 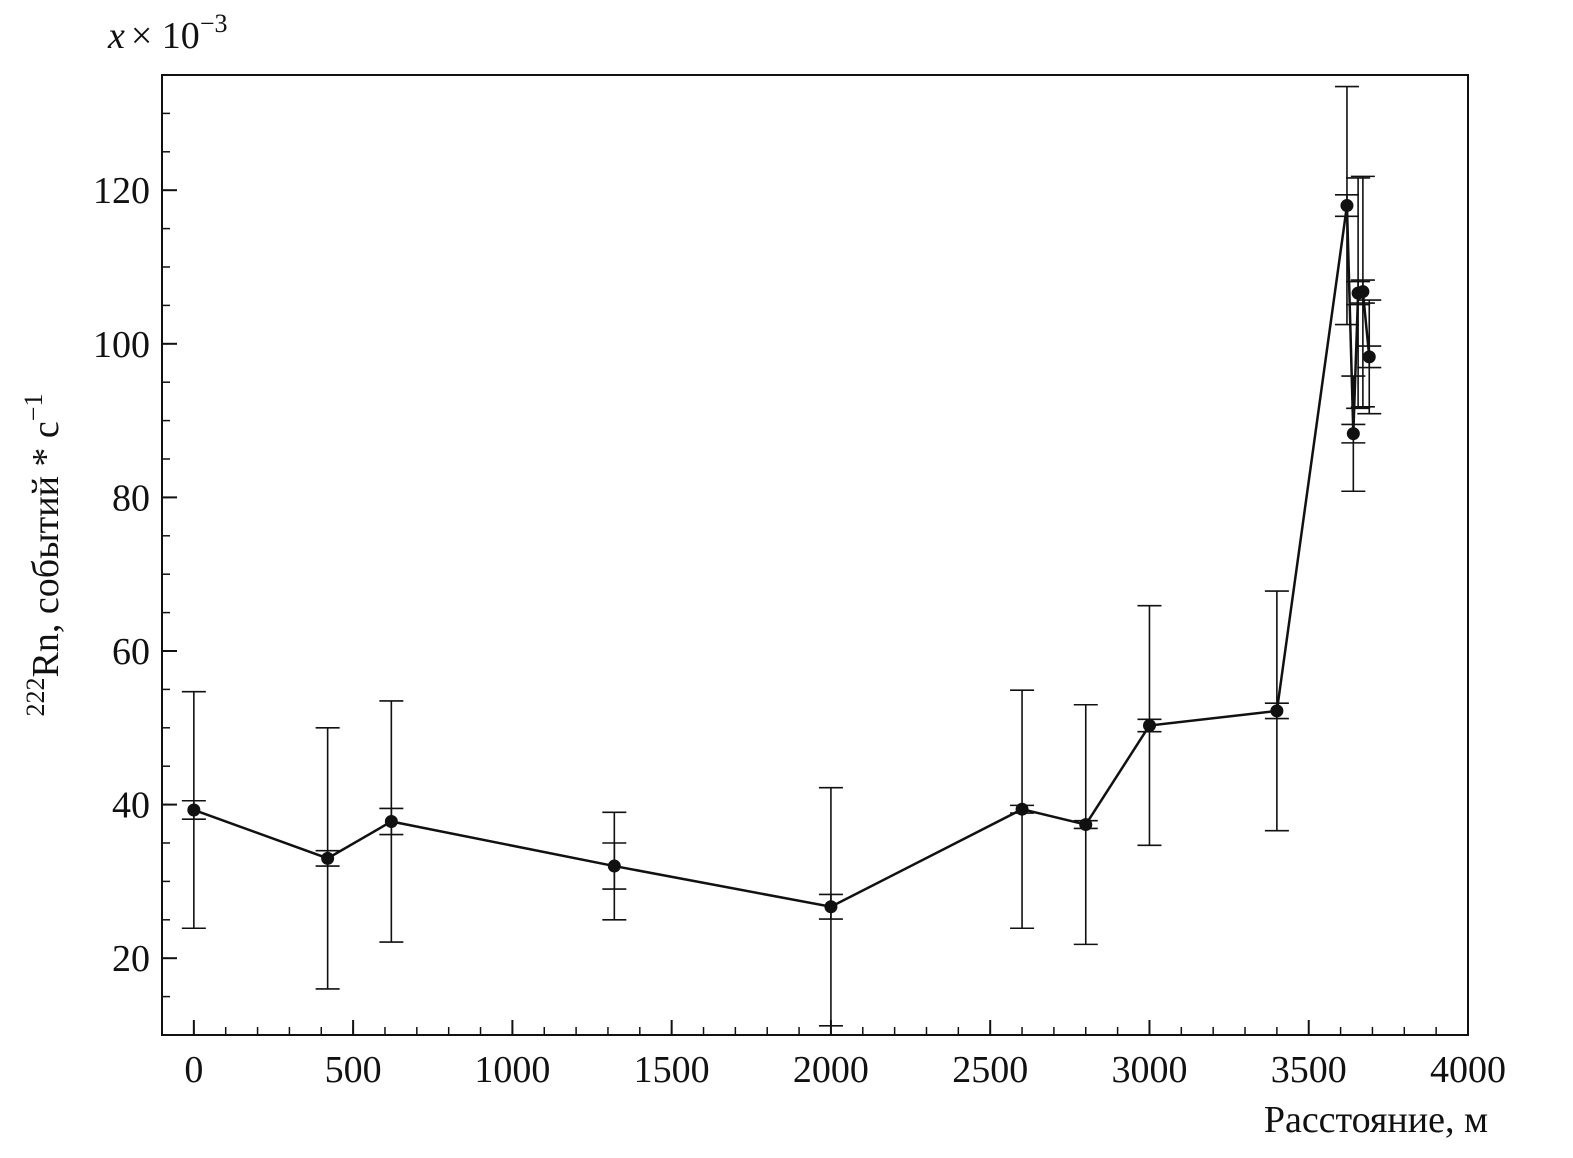 I want to click on multiplier: x × 10−3, so click(x=167, y=33).